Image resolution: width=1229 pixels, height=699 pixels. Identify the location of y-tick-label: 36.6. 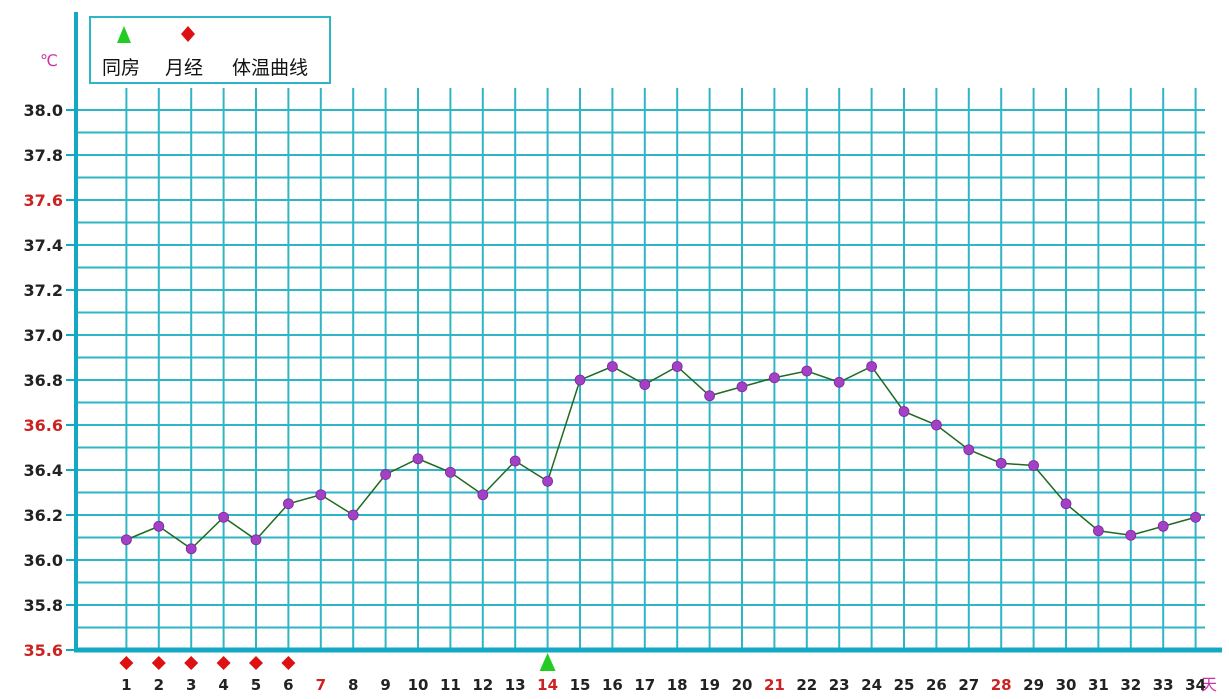
(43, 425).